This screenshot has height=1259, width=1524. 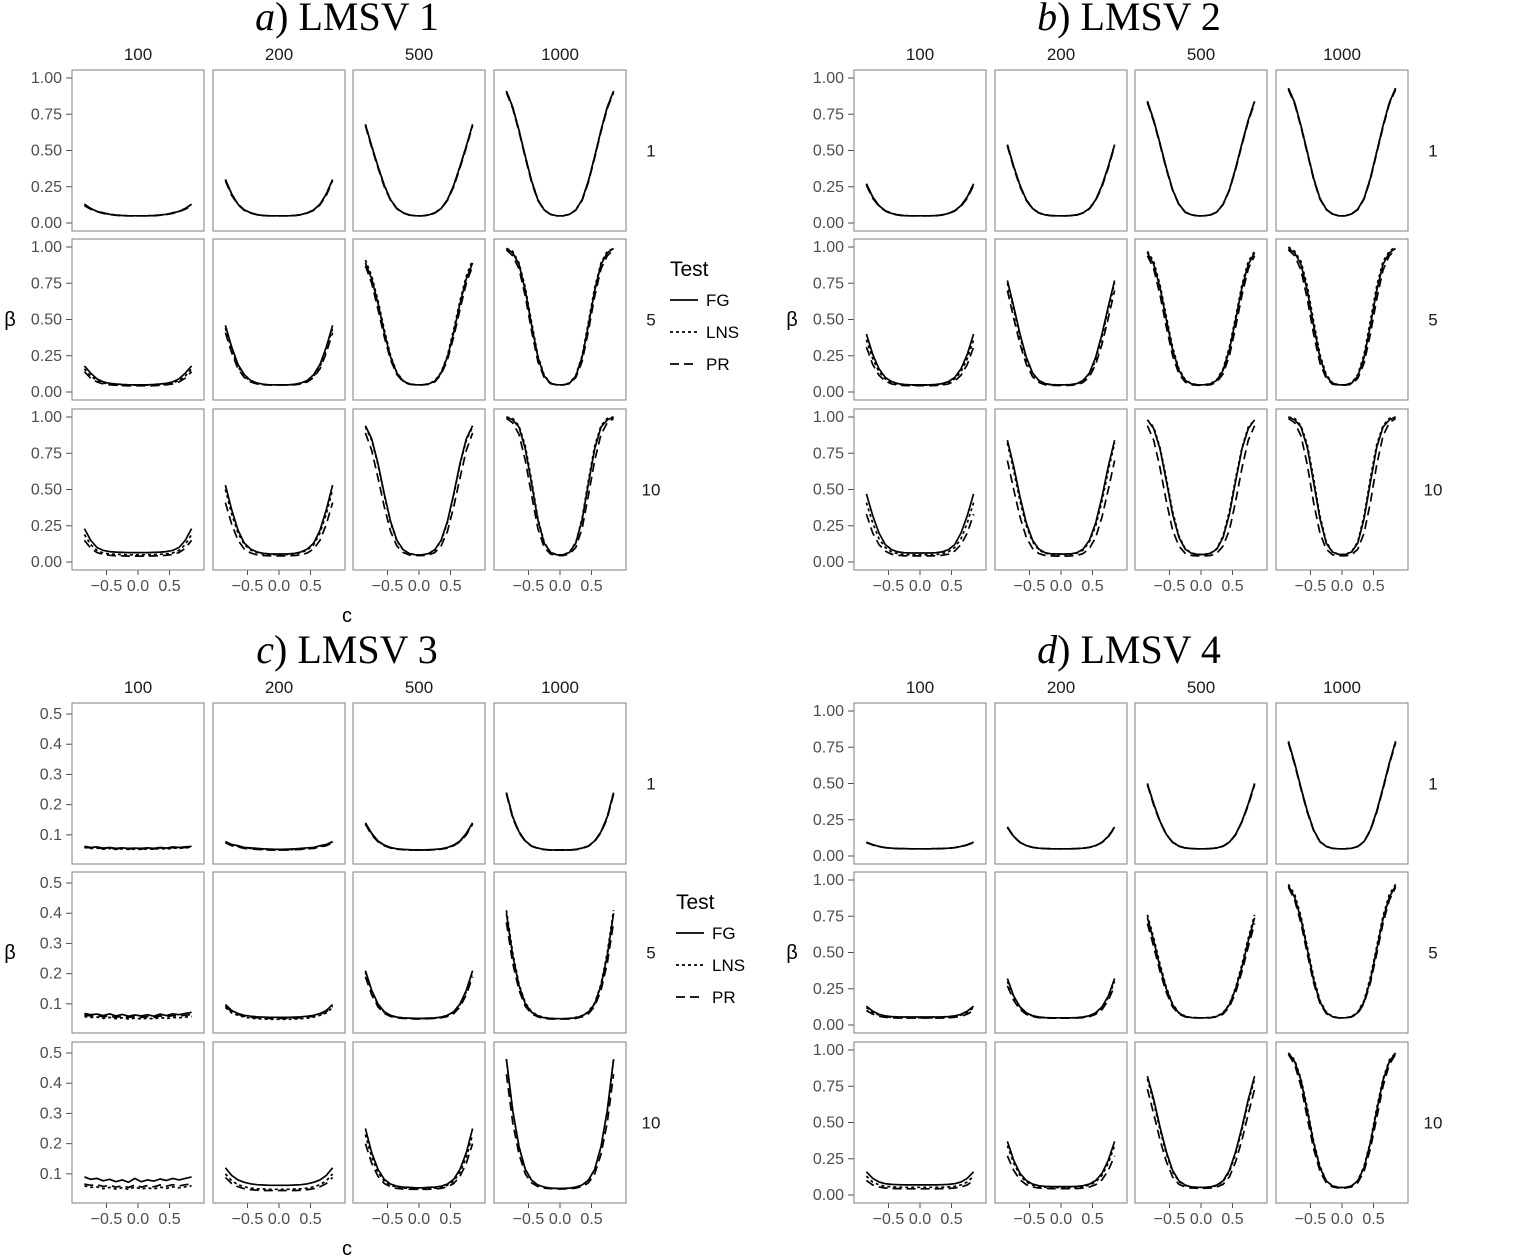 I want to click on panel-row10-col200, so click(x=279, y=489).